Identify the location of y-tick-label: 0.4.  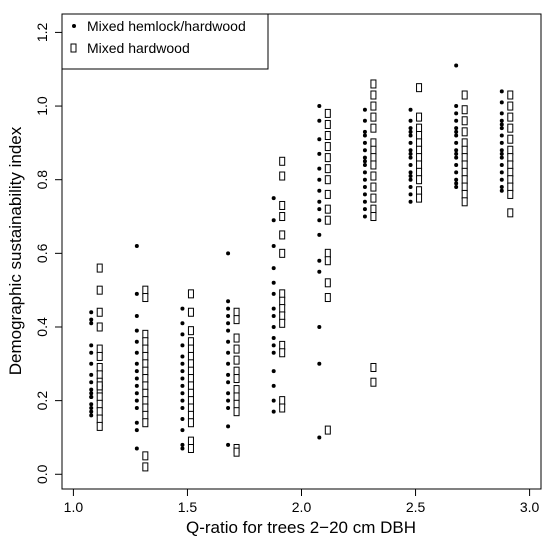
(42, 327).